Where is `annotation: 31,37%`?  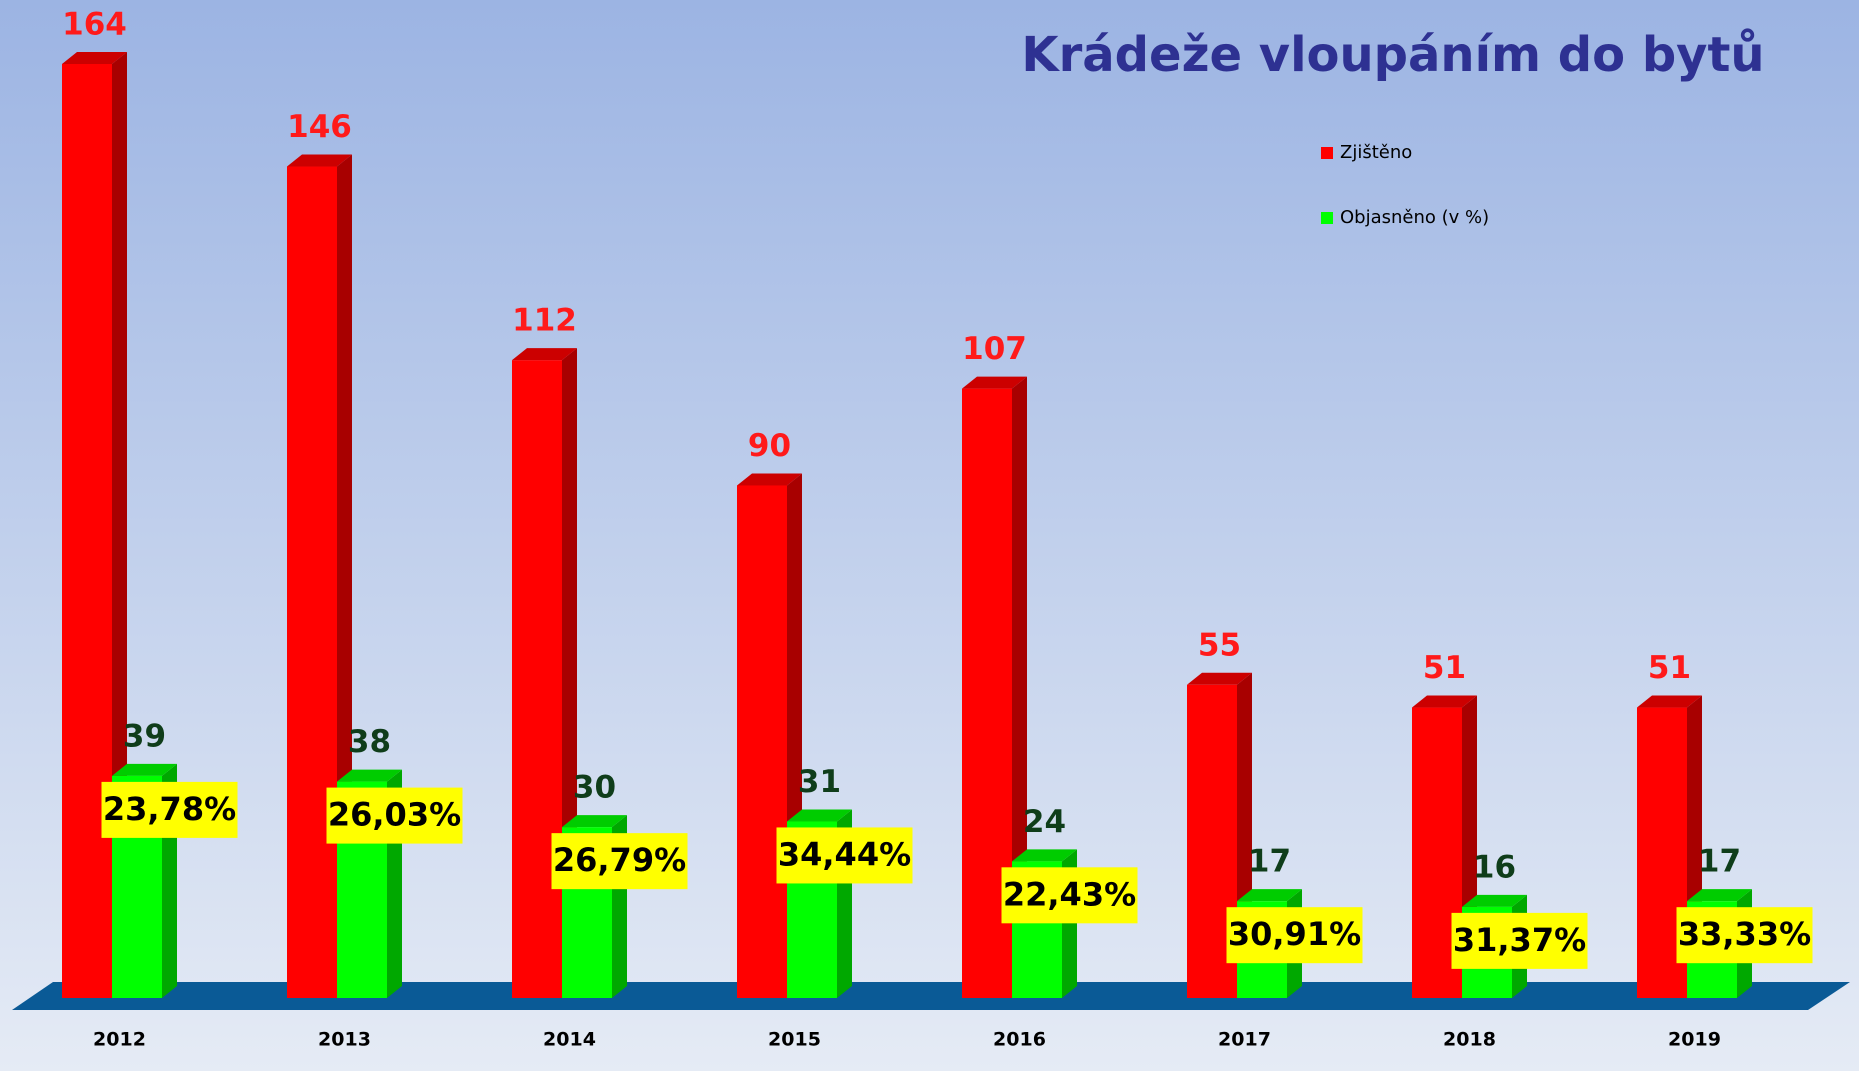
annotation: 31,37% is located at coordinates (1519, 940).